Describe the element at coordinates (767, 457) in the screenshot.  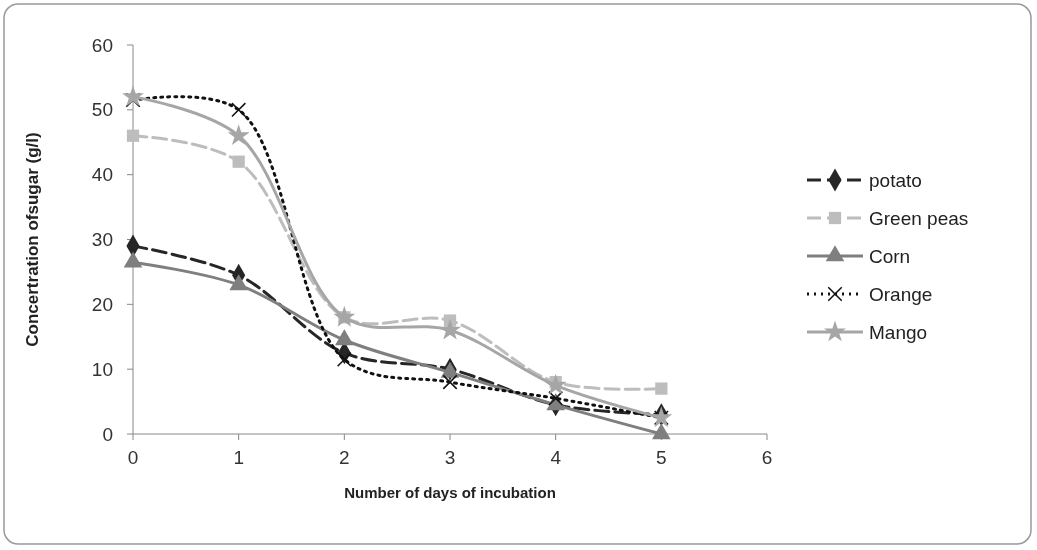
I see `x-tick-label: 6` at that location.